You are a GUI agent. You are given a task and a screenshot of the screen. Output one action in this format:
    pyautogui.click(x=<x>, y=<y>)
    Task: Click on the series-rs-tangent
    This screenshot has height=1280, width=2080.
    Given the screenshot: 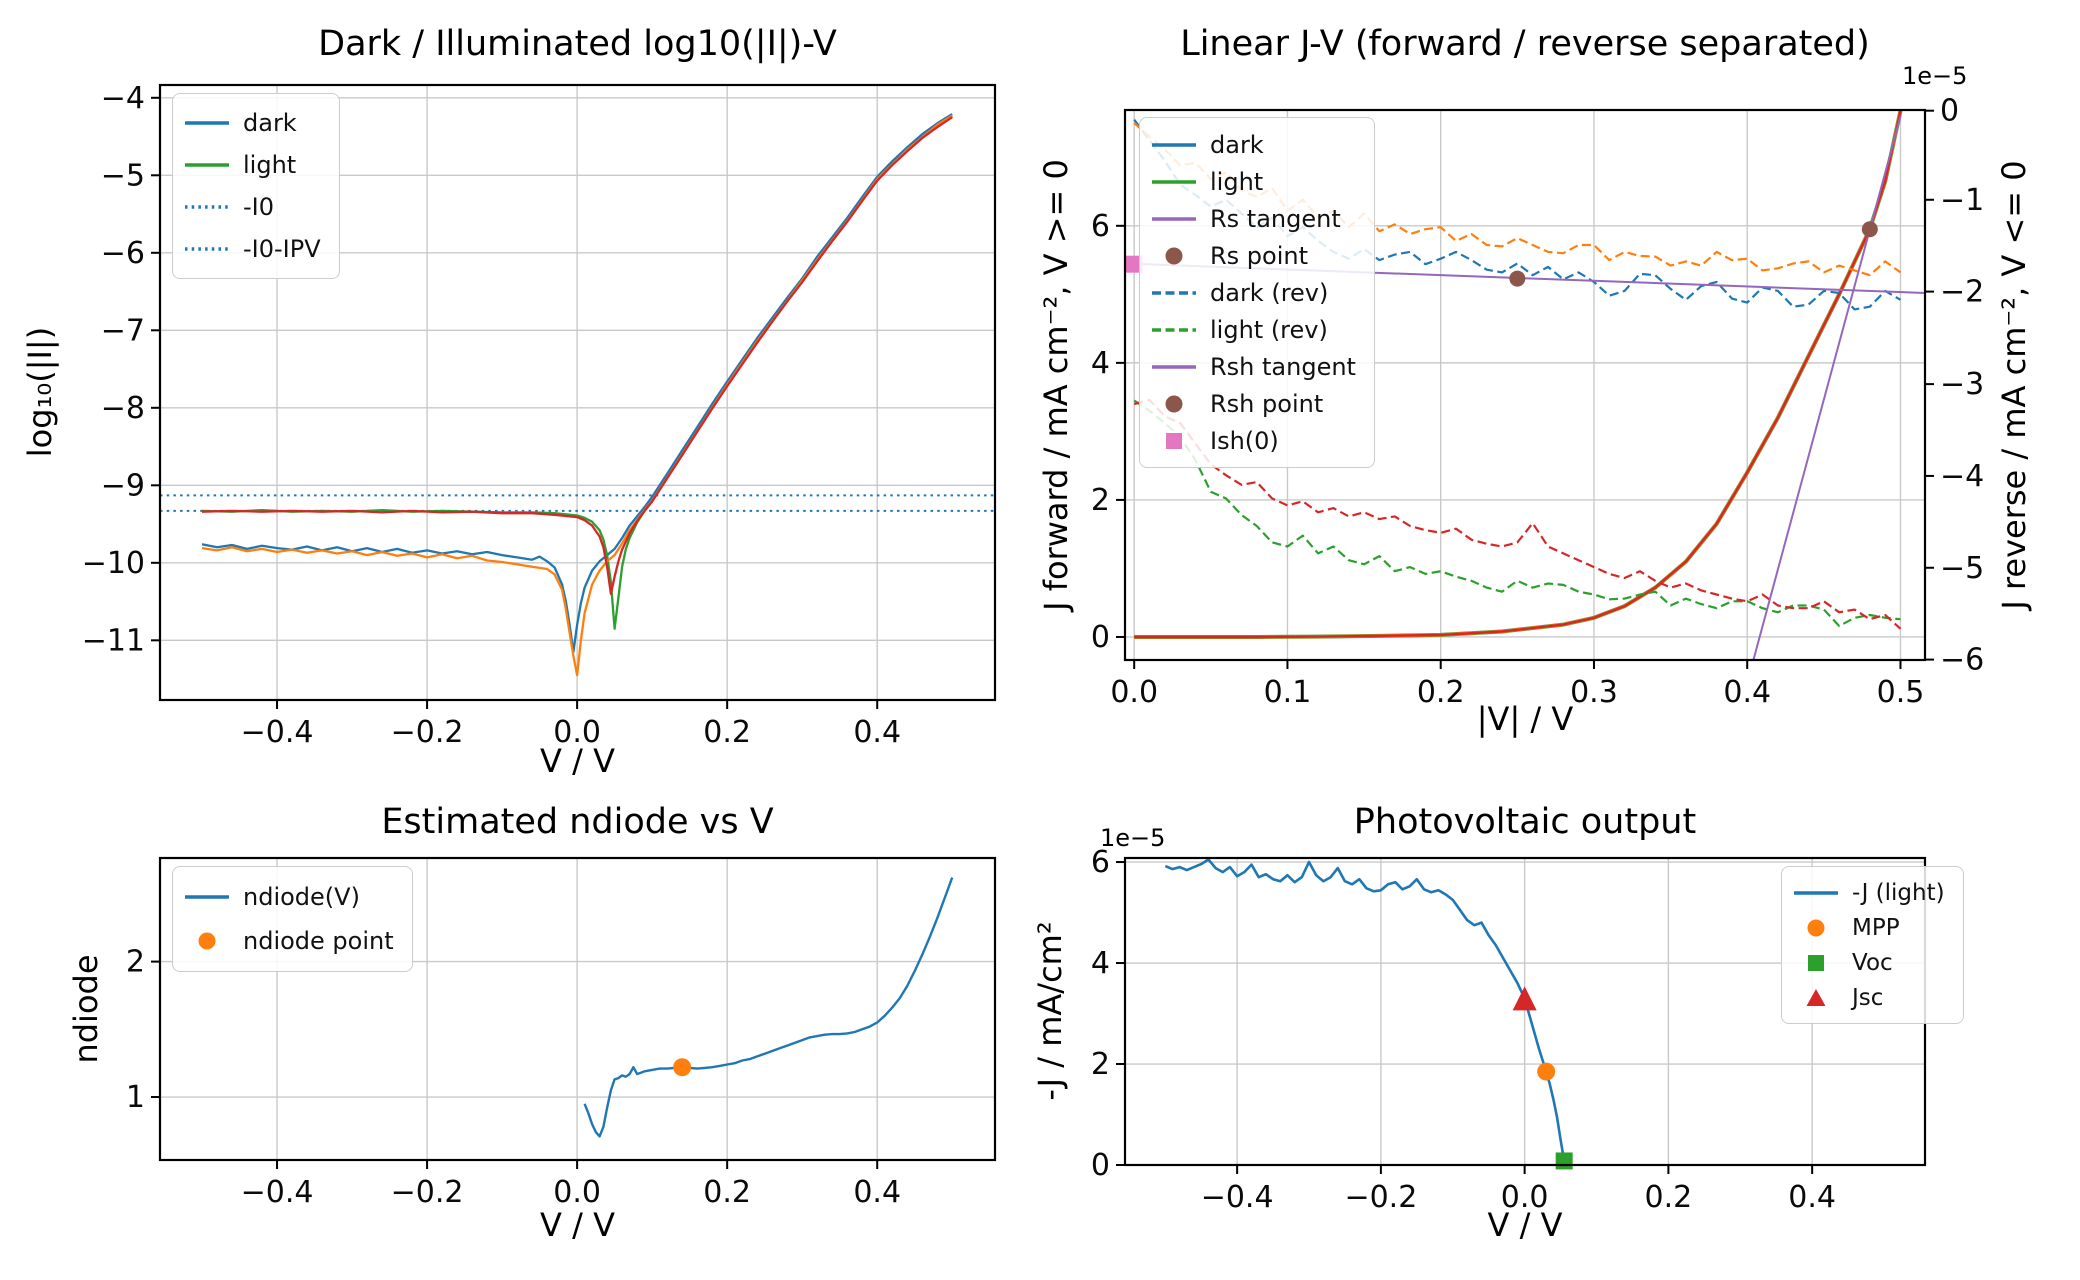 What is the action you would take?
    pyautogui.click(x=1827, y=388)
    